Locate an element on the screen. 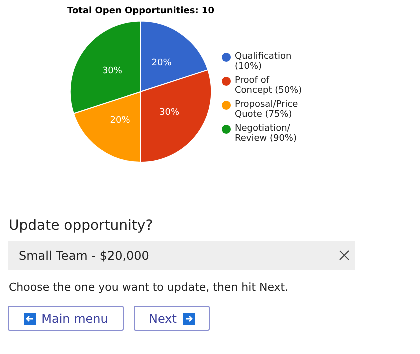  legend-label: Negotiation/ Review (90%) is located at coordinates (266, 134).